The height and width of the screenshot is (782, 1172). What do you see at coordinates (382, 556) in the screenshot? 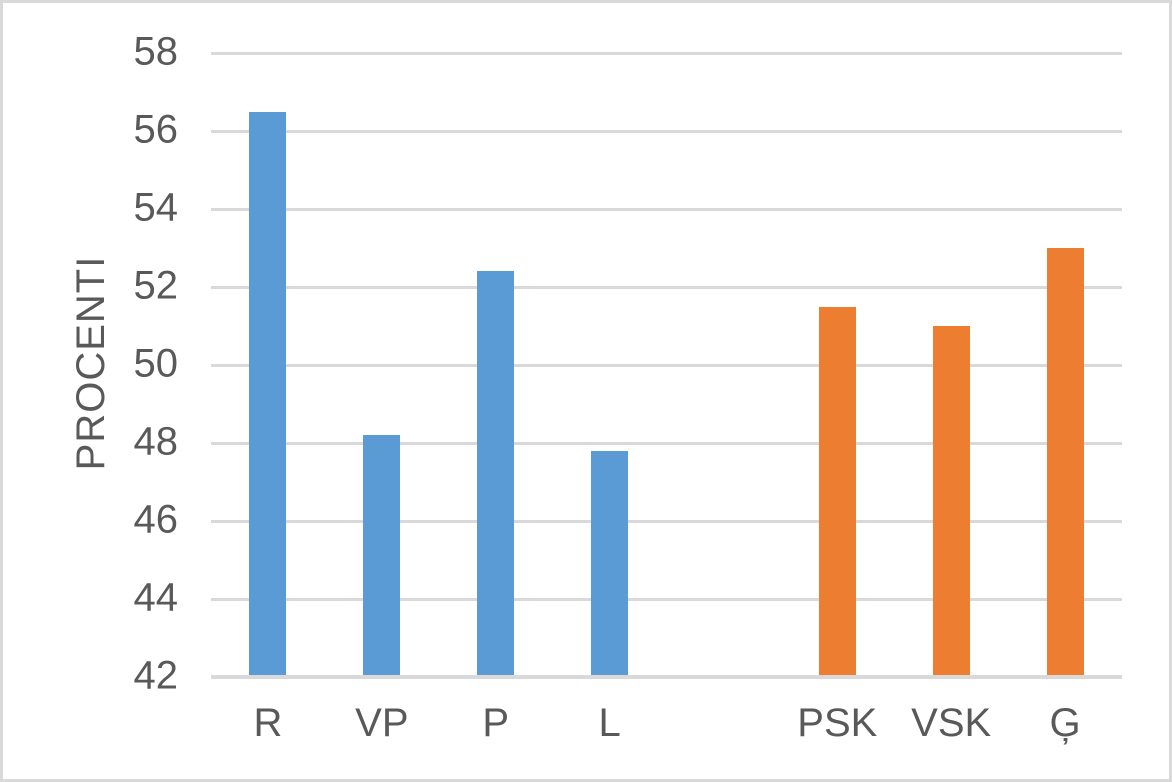
I see `bar-VP` at bounding box center [382, 556].